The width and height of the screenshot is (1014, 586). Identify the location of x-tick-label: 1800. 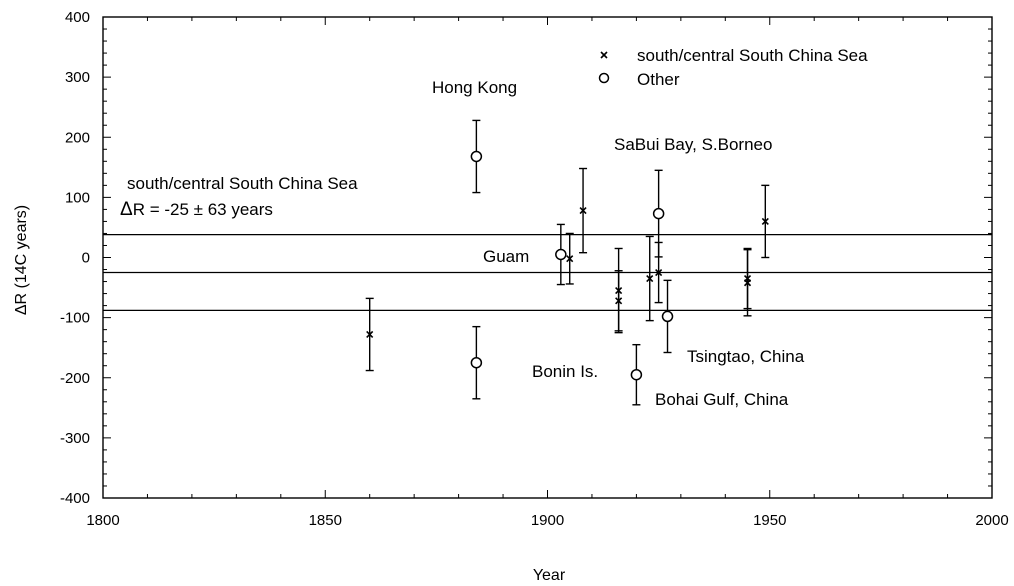
(102, 520).